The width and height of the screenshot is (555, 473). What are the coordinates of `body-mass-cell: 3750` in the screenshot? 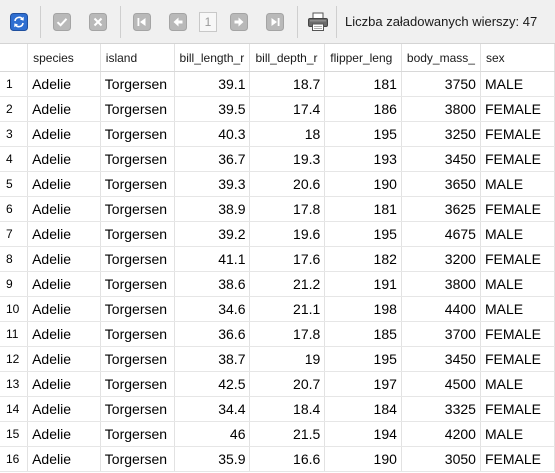 It's located at (441, 84).